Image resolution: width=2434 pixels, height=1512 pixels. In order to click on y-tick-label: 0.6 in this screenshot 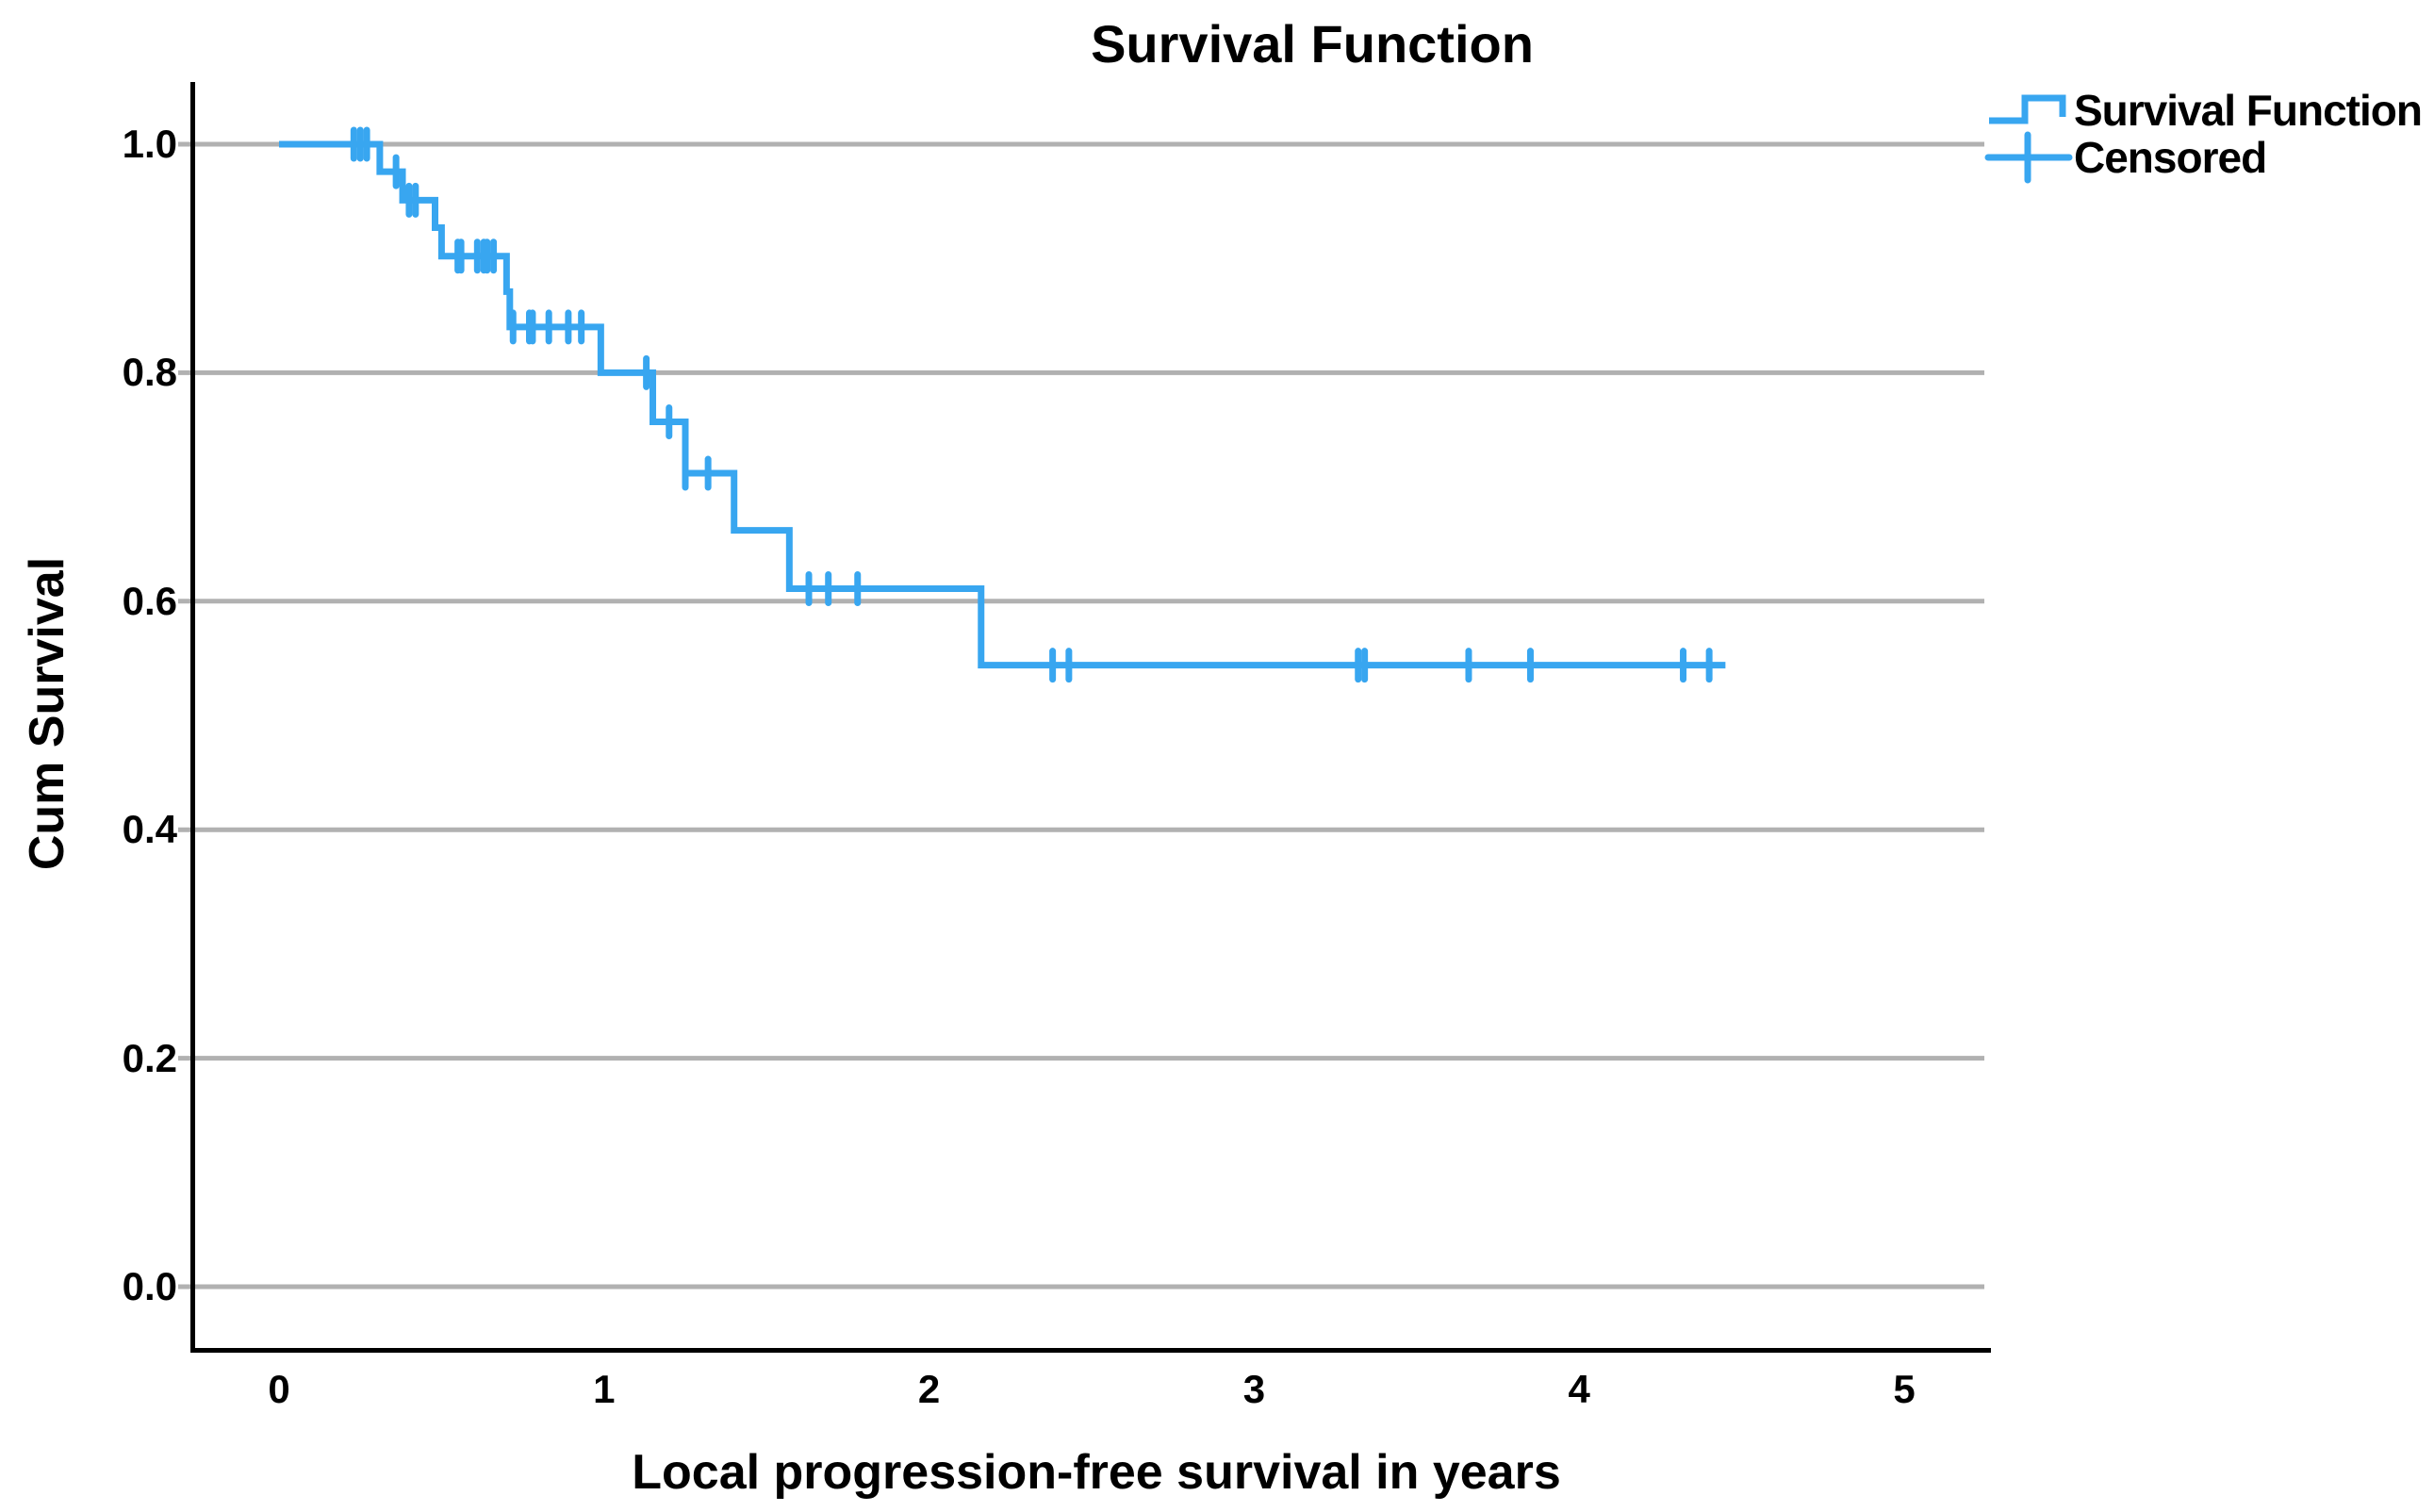, I will do `click(149, 600)`.